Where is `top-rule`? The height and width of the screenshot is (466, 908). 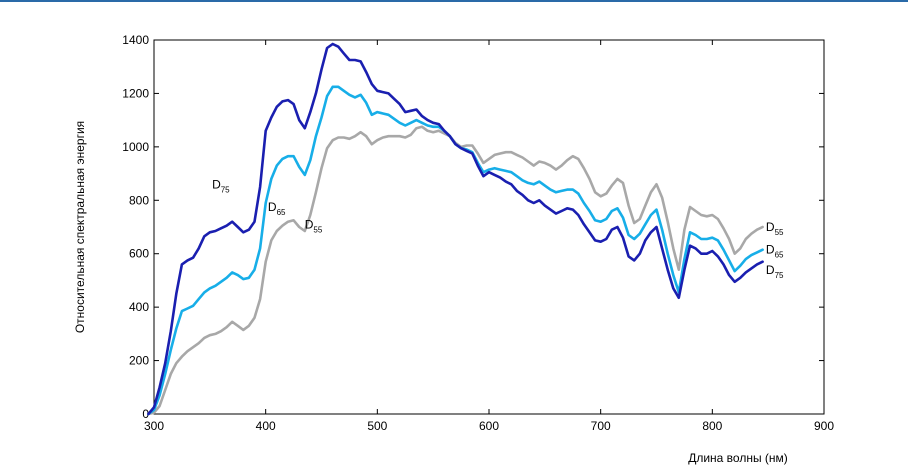 top-rule is located at coordinates (454, 1).